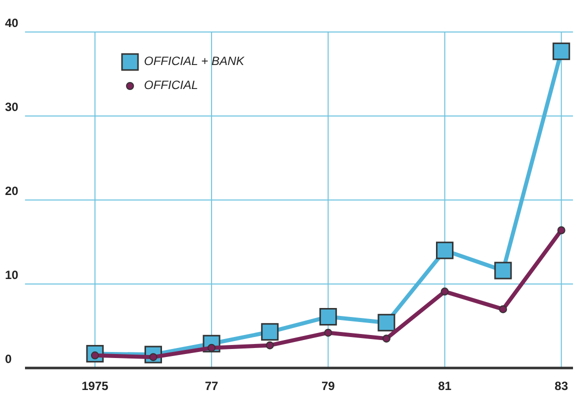 Image resolution: width=585 pixels, height=416 pixels. I want to click on y-tick-label: 40, so click(12, 23).